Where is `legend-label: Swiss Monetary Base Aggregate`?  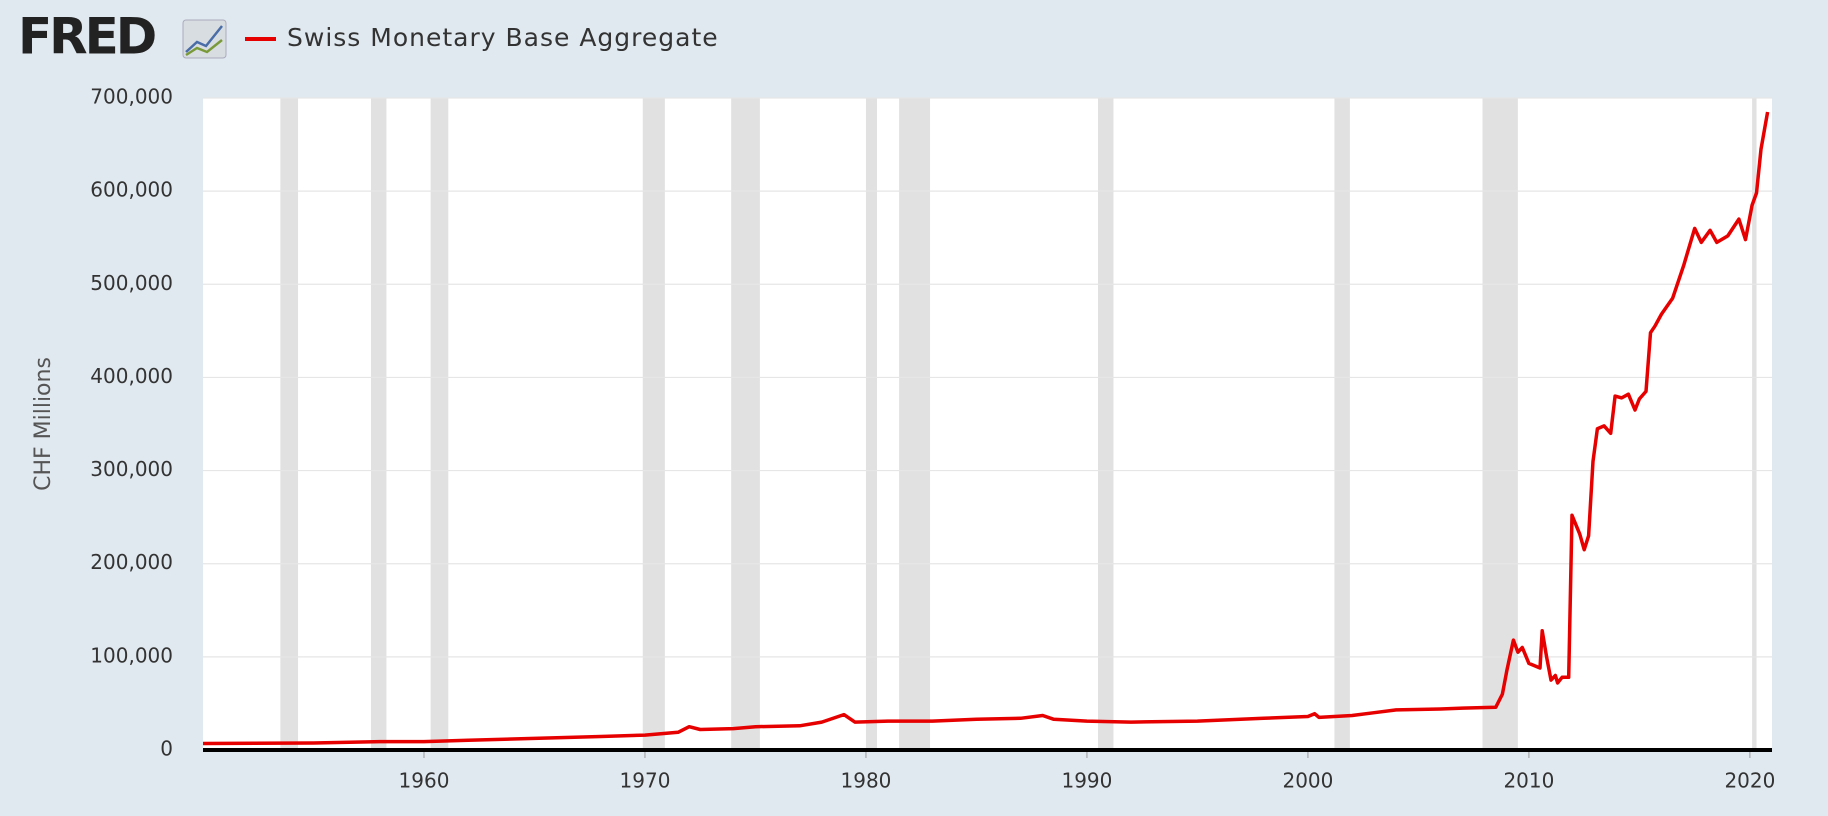 legend-label: Swiss Monetary Base Aggregate is located at coordinates (503, 37).